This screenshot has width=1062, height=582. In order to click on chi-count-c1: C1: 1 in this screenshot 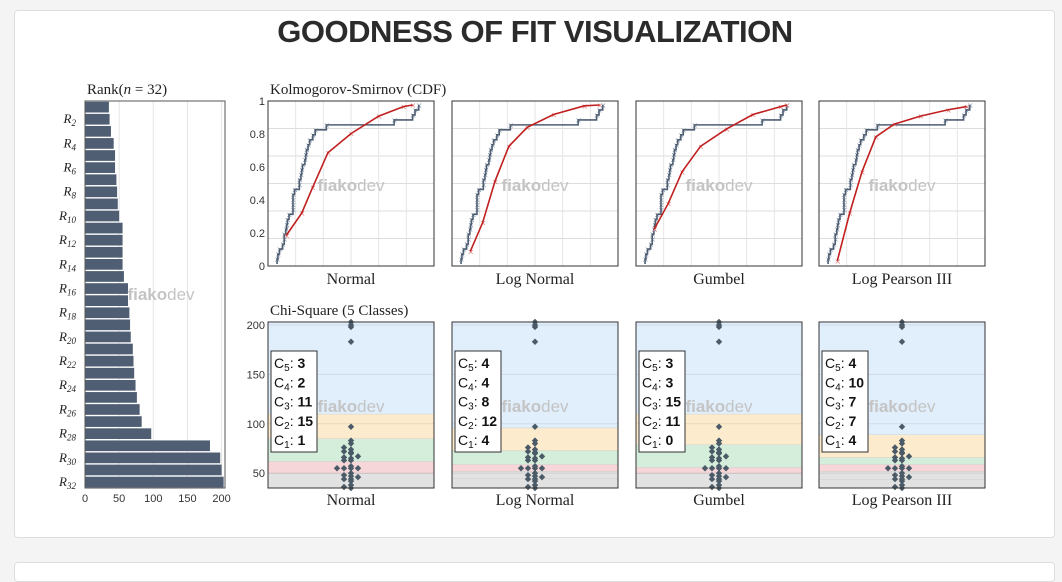, I will do `click(289, 441)`.